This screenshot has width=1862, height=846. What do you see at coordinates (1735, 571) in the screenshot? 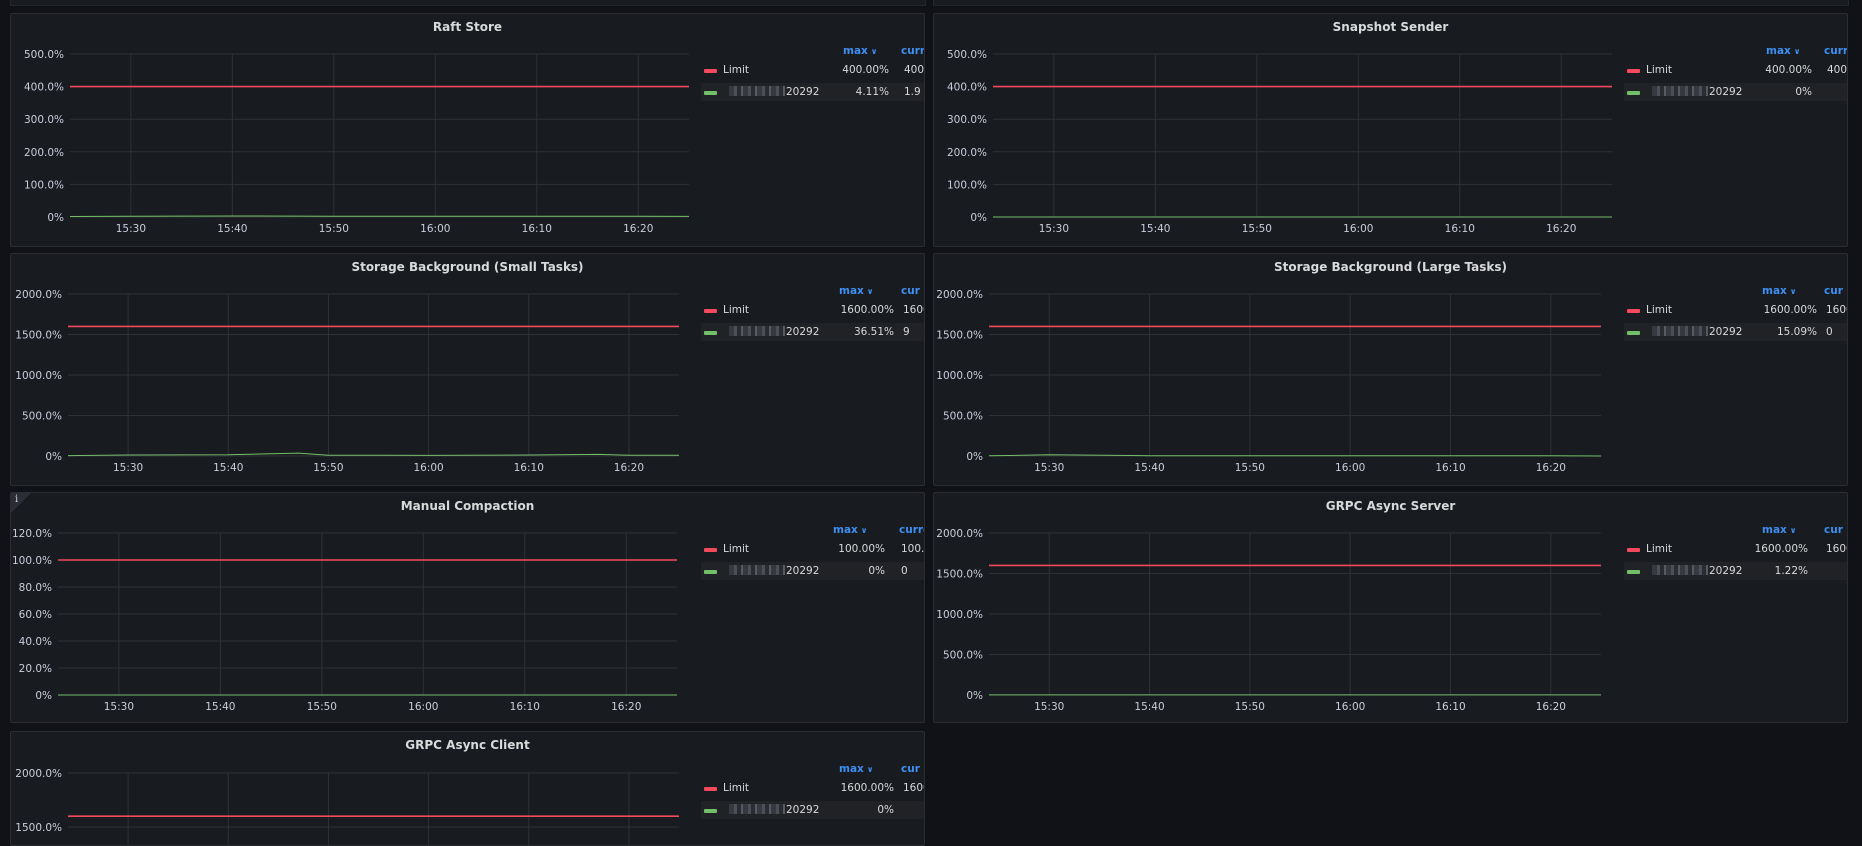
I see `legend-row: 20292 1.22%` at bounding box center [1735, 571].